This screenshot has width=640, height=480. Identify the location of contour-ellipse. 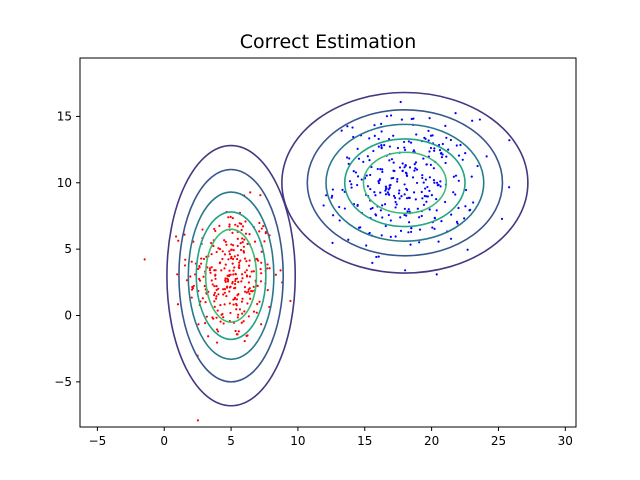
(231, 276).